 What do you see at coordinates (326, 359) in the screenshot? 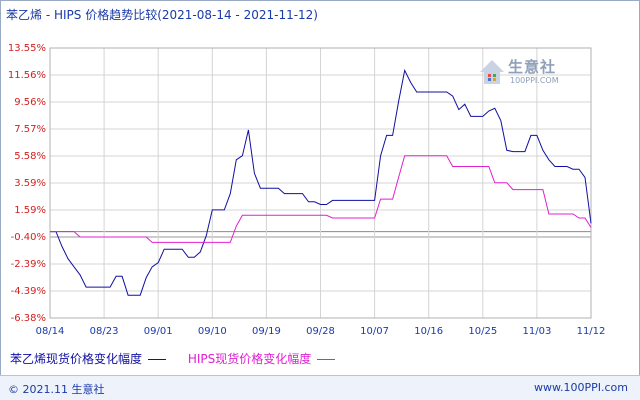
I see `legend-swatch-hips` at bounding box center [326, 359].